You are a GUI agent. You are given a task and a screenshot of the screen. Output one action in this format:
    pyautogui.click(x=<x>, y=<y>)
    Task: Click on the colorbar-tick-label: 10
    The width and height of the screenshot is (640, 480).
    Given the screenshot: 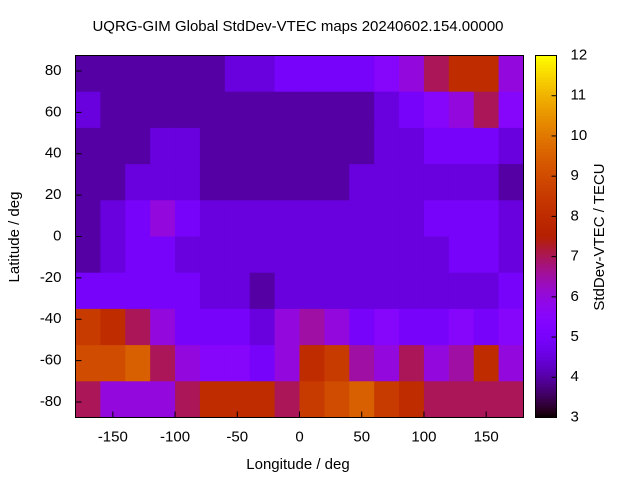 What is the action you would take?
    pyautogui.click(x=579, y=135)
    